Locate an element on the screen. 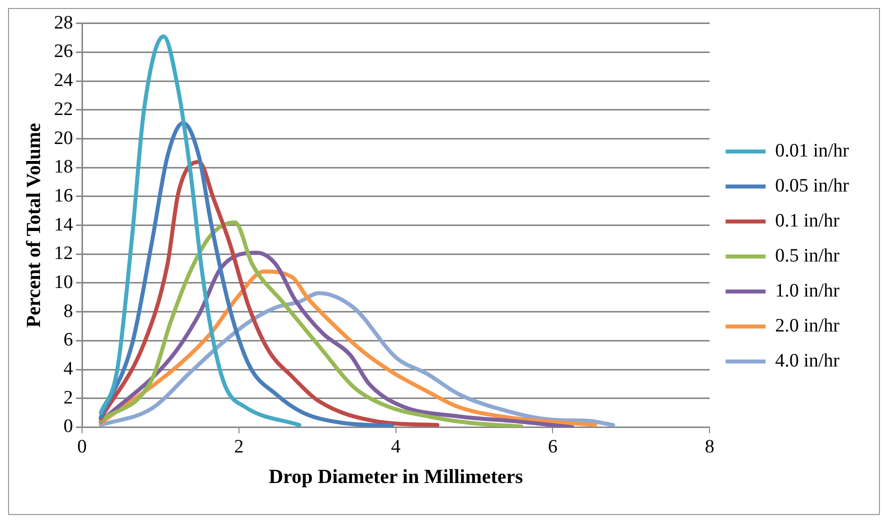 This screenshot has height=523, width=887. y-tick-label: 24 is located at coordinates (64, 81).